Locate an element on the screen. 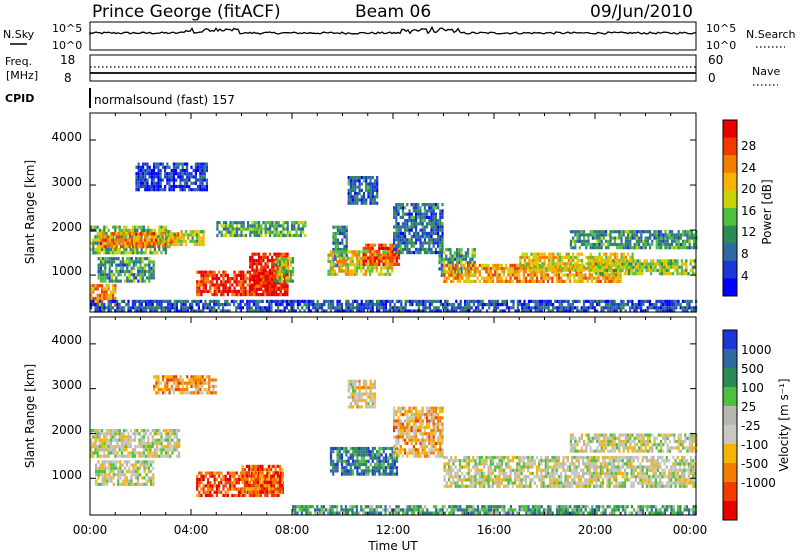 The height and width of the screenshot is (554, 800). power-cbar-tick-4: 12 is located at coordinates (748, 232).